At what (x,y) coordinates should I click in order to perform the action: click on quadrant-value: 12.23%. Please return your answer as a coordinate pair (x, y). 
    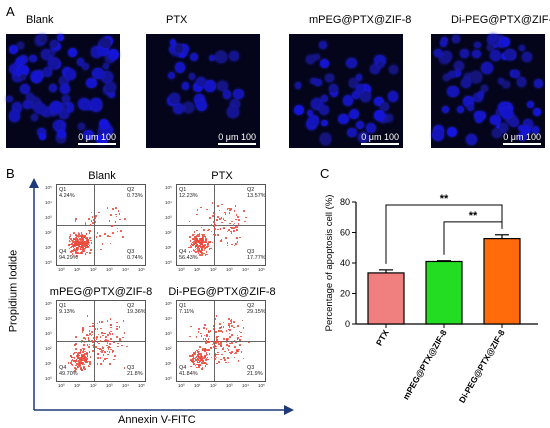
    Looking at the image, I should click on (188, 196).